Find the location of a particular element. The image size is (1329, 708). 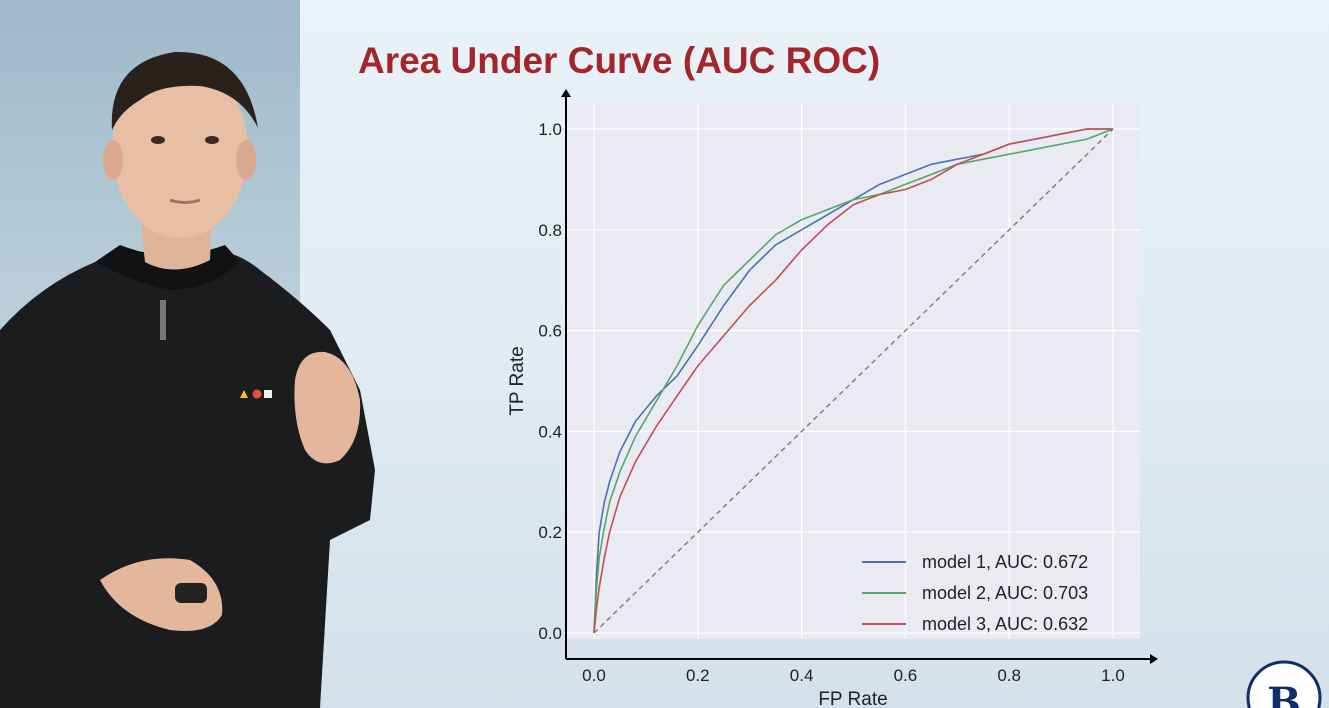

x-tick-label: 0.6 is located at coordinates (906, 675).